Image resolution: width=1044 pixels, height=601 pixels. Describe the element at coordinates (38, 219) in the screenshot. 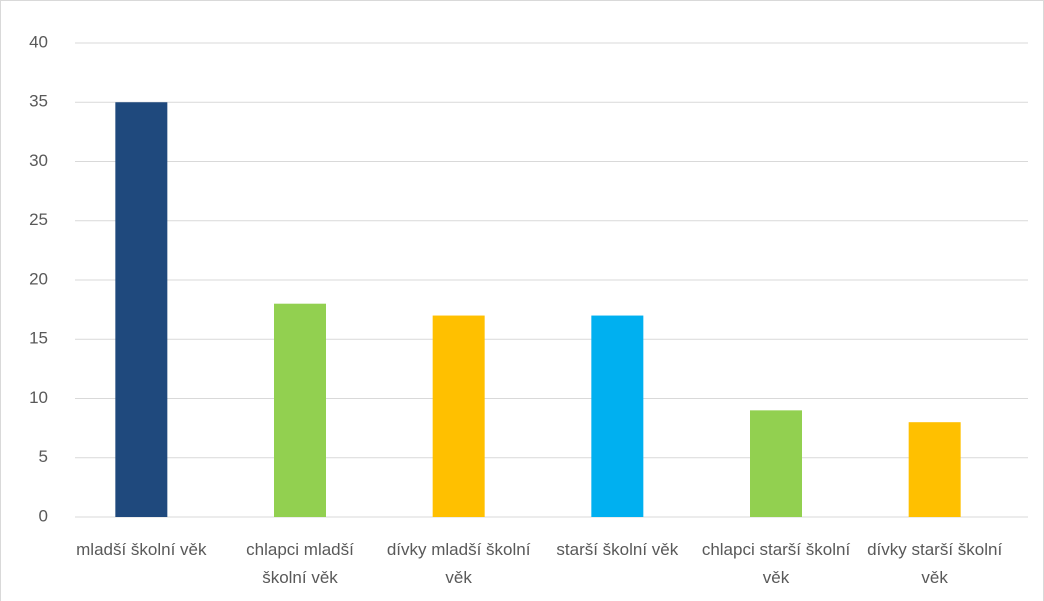

I see `y-tick-label: 25` at that location.